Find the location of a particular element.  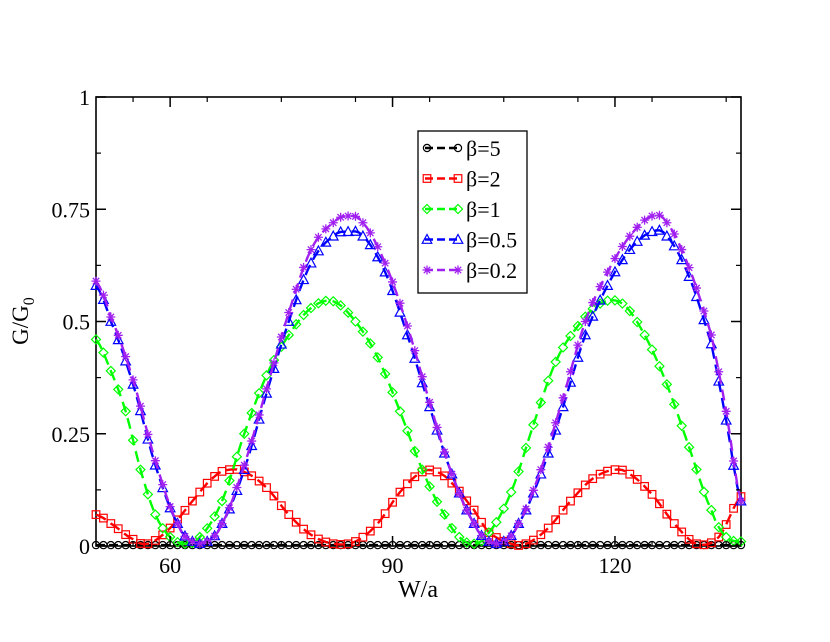

legend-item: β=0.2 is located at coordinates (469, 270).